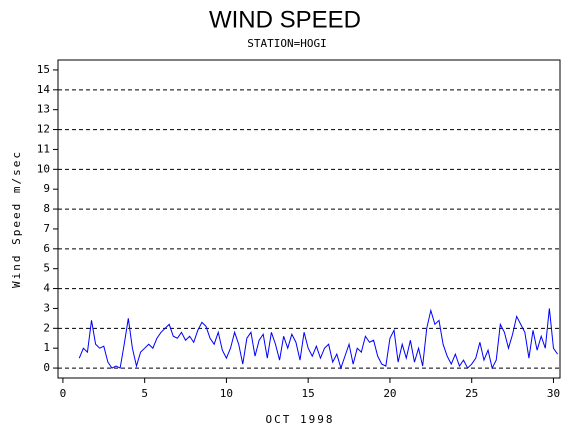 The height and width of the screenshot is (430, 570). Describe the element at coordinates (43, 148) in the screenshot. I see `y-tick-label: 11` at that location.